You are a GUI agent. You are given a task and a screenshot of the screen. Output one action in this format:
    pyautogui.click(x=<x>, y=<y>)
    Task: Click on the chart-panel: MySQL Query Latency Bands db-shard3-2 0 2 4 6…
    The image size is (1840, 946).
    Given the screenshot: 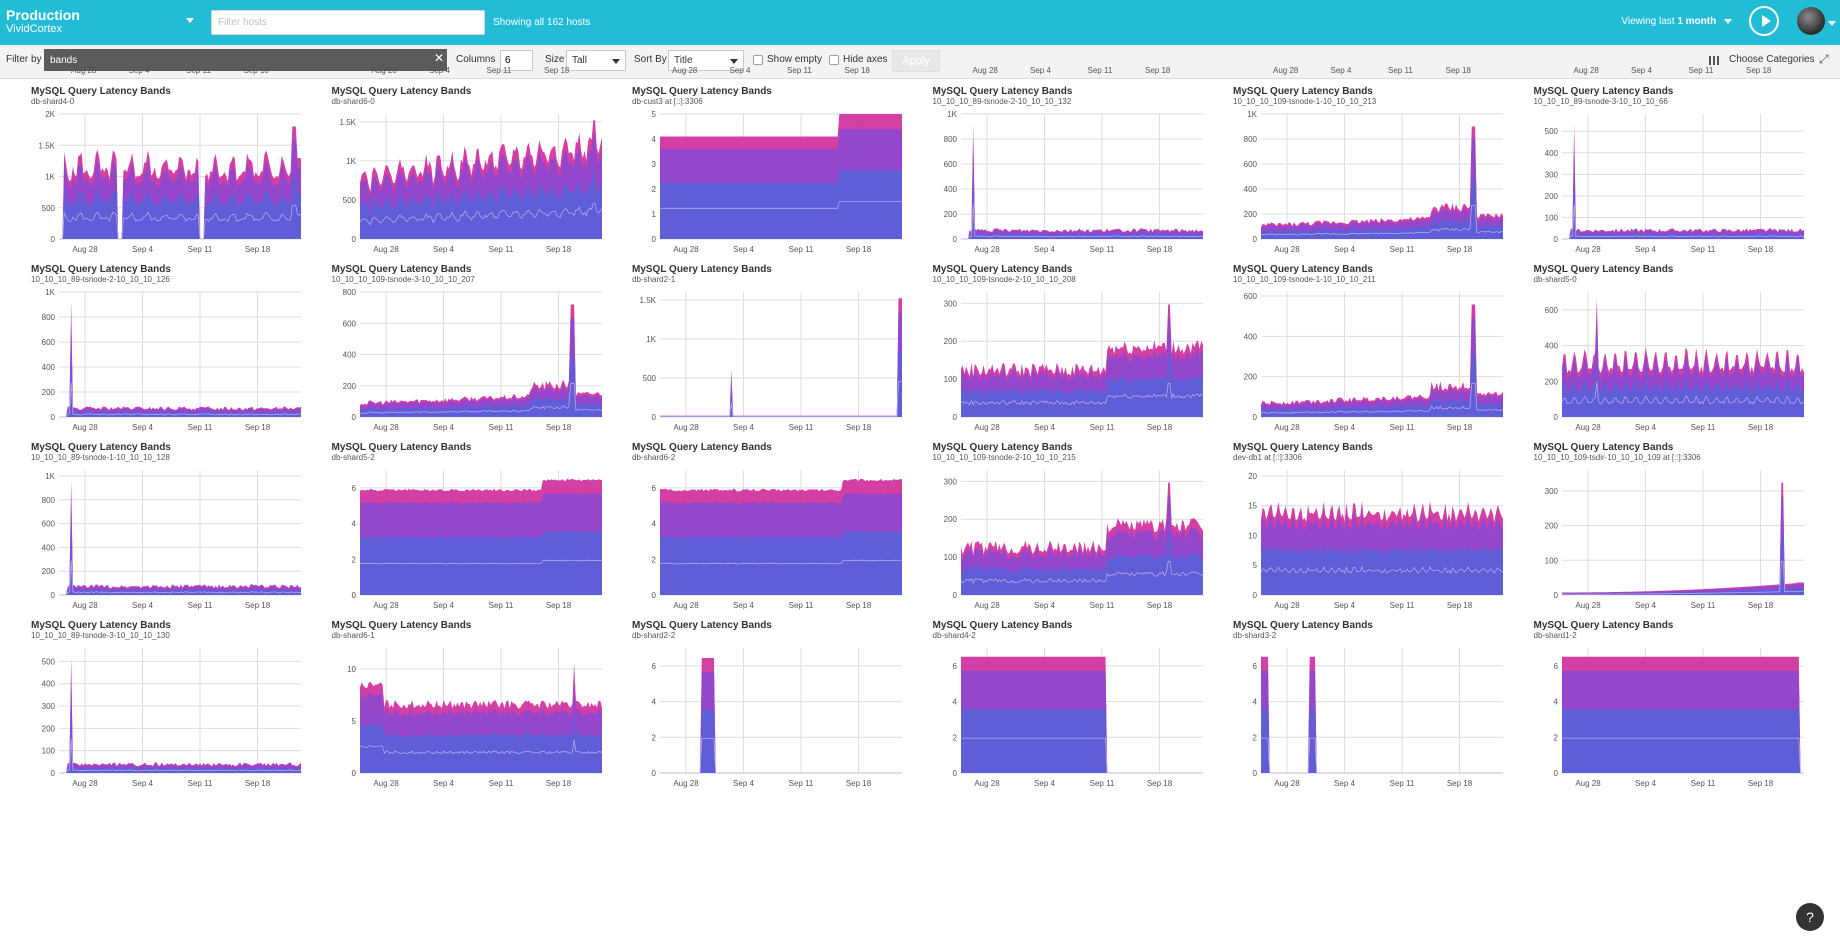 What is the action you would take?
    pyautogui.click(x=1376, y=722)
    